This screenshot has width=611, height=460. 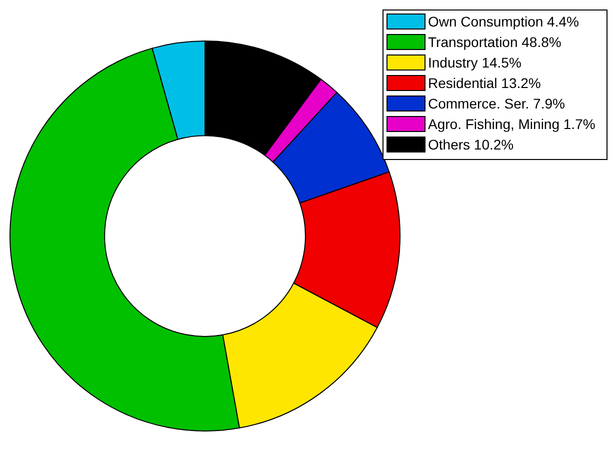 What do you see at coordinates (503, 22) in the screenshot?
I see `legend-label: Own Consumption 4.4%` at bounding box center [503, 22].